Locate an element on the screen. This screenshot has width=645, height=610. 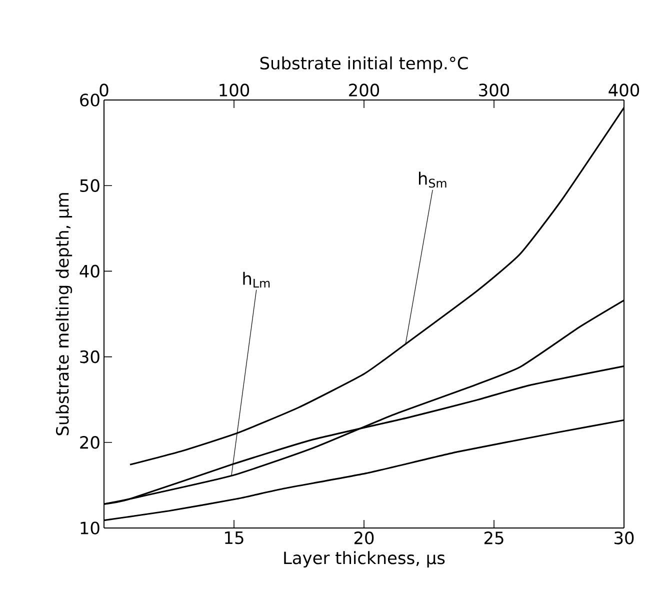
x2-tick-label: 400 is located at coordinates (624, 90).